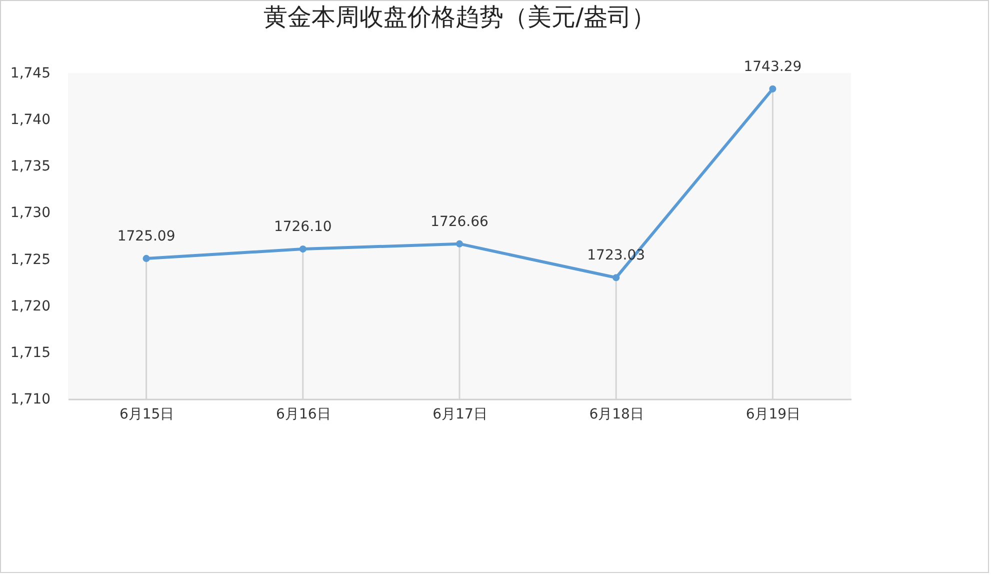 This screenshot has height=575, width=991. Describe the element at coordinates (30, 352) in the screenshot. I see `y-tick-label: 1,715` at that location.